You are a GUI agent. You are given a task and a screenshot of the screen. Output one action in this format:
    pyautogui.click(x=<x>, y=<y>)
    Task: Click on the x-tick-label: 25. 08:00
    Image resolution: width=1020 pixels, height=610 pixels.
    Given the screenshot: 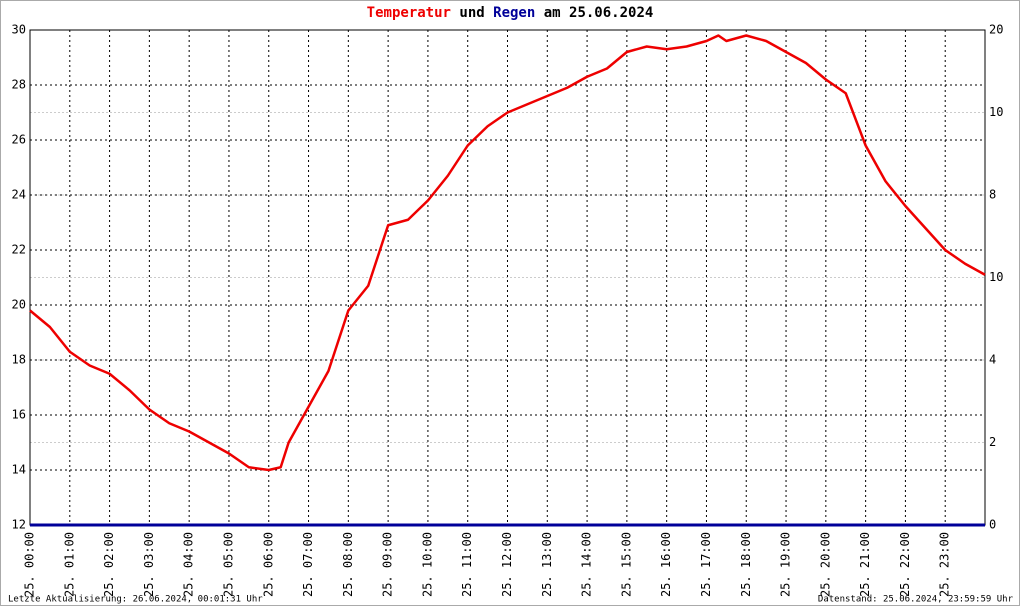 What is the action you would take?
    pyautogui.click(x=348, y=564)
    